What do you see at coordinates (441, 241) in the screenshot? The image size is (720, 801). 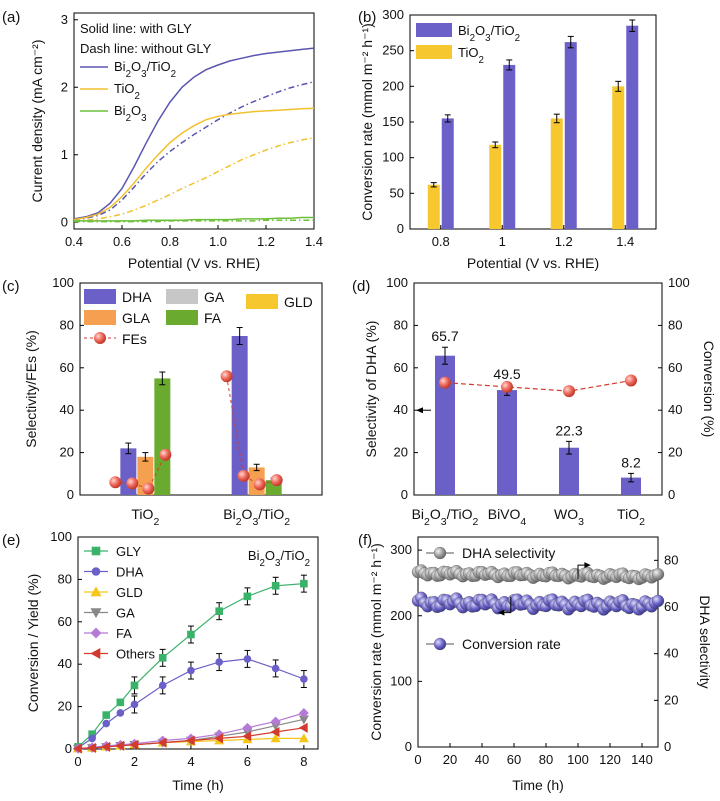 I see `x-tick-label: 0.8` at bounding box center [441, 241].